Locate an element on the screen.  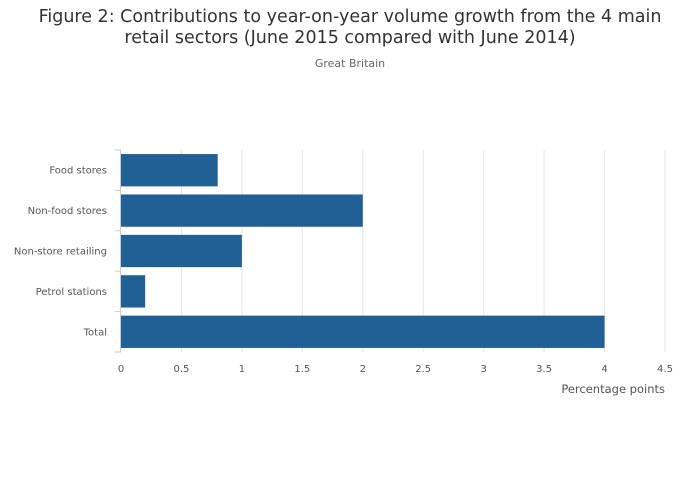
x-tick-label-0: 0 is located at coordinates (121, 369).